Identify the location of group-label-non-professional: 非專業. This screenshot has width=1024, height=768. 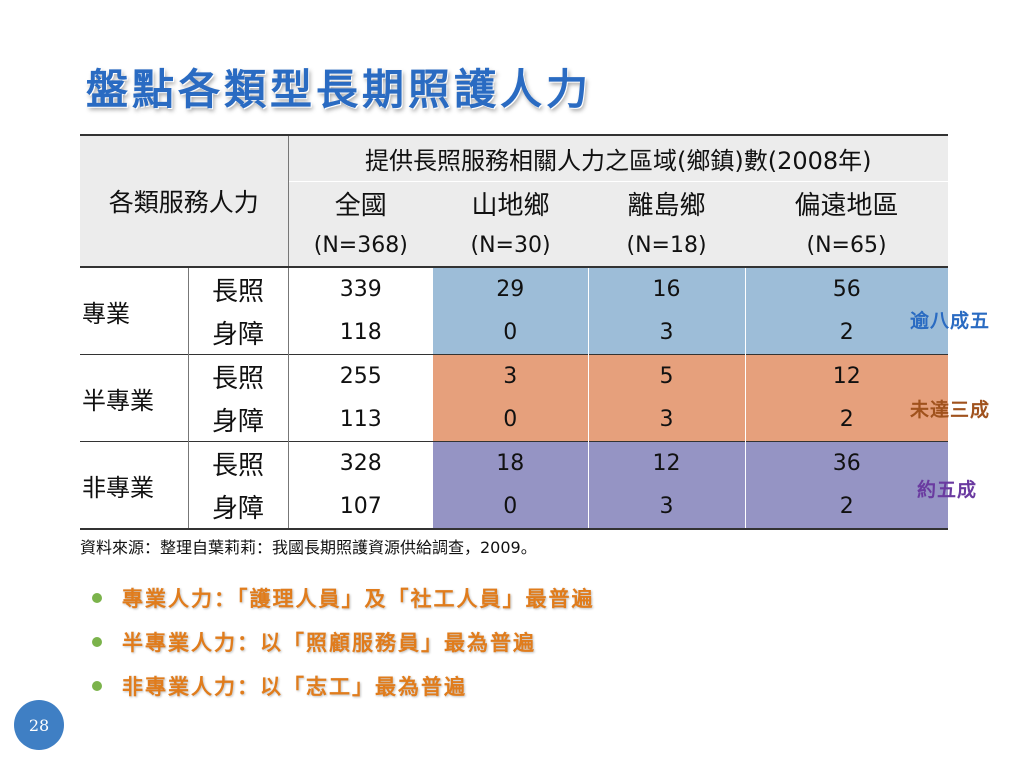
(134, 485).